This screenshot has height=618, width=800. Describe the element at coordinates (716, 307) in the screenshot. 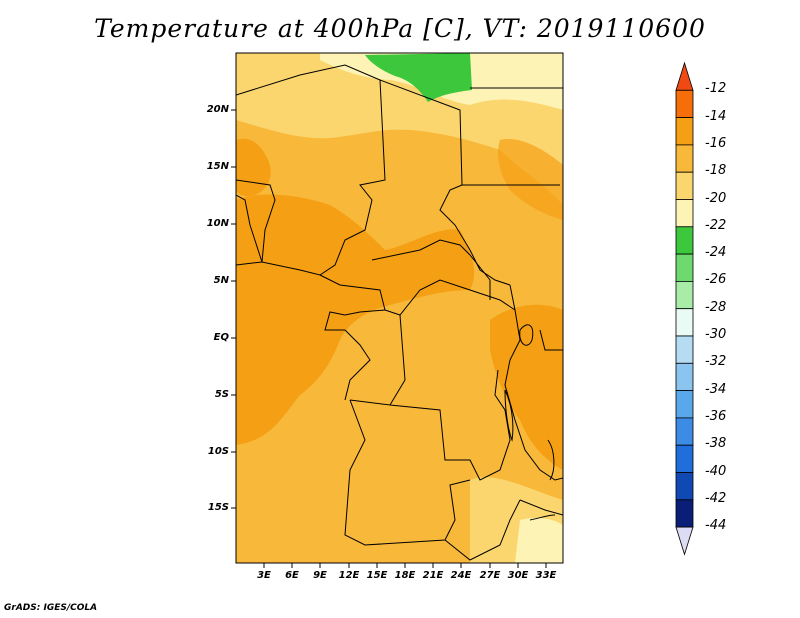

I see `colorbar-tick-label: -28` at that location.